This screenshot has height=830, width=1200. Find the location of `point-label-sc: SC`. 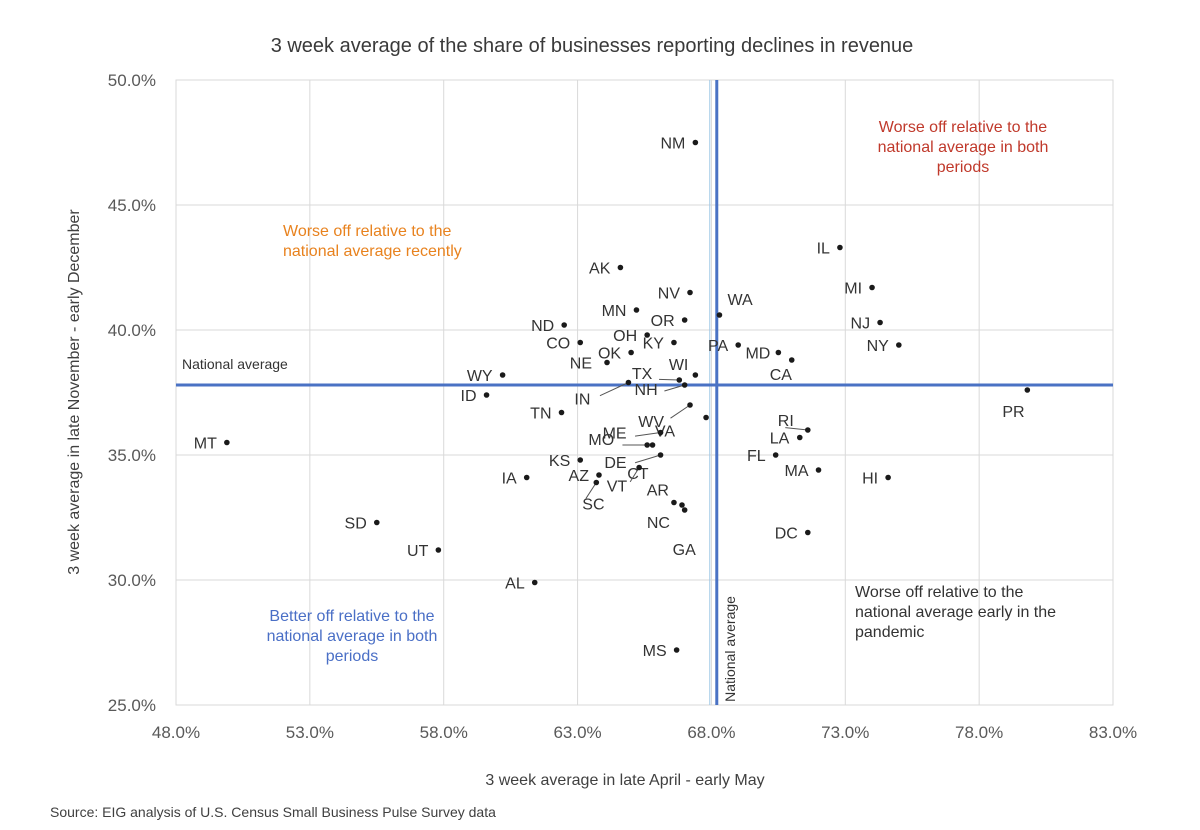

point-label-sc: SC is located at coordinates (593, 505).